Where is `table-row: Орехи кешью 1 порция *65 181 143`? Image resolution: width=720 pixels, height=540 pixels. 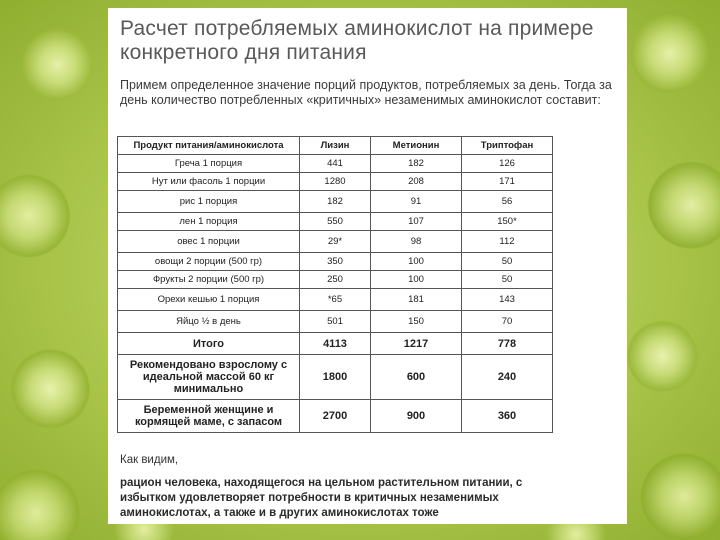 table-row: Орехи кешью 1 порция *65 181 143 is located at coordinates (335, 299).